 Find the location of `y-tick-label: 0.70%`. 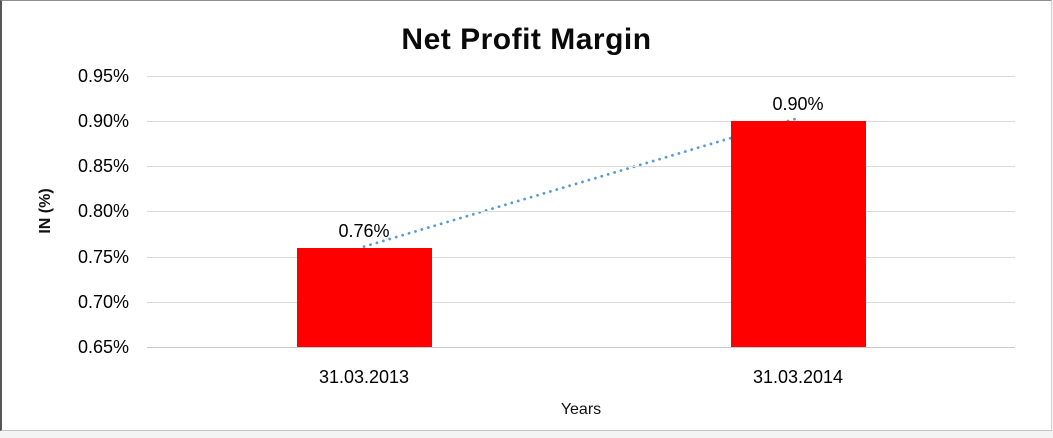

y-tick-label: 0.70% is located at coordinates (103, 302).